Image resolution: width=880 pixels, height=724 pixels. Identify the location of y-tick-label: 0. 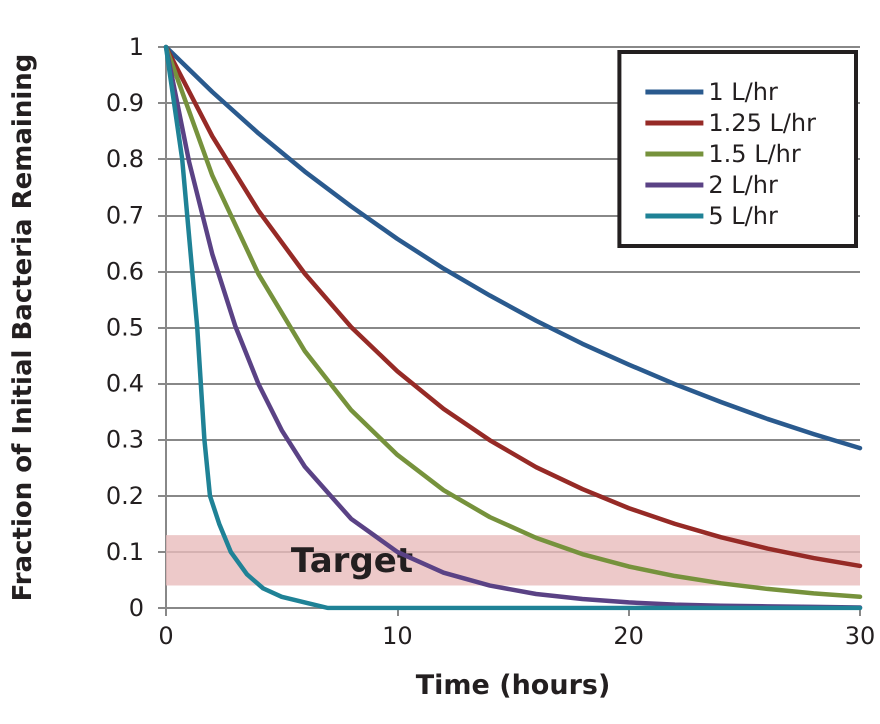
(136, 608).